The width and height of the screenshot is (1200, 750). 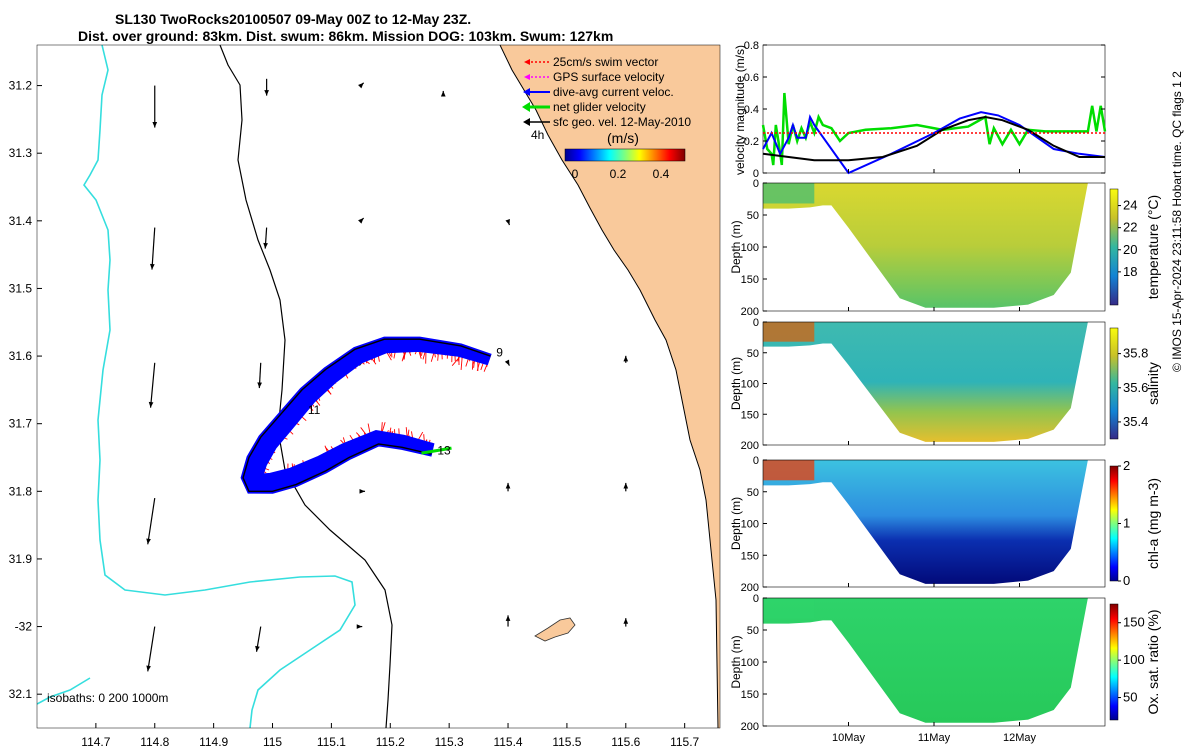 I want to click on colorbar-tick-label: 0, so click(x=1126, y=580).